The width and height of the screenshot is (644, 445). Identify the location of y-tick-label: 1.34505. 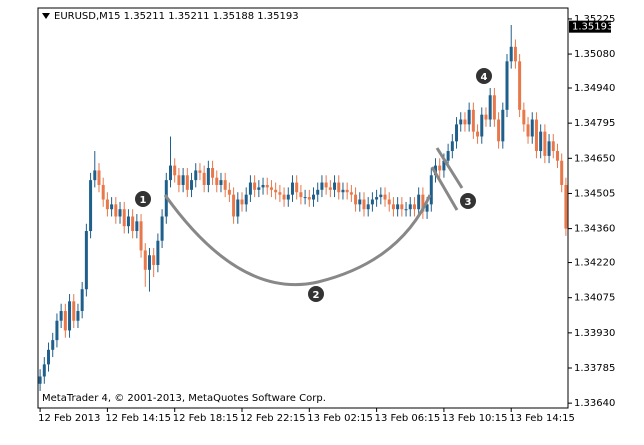
(594, 193).